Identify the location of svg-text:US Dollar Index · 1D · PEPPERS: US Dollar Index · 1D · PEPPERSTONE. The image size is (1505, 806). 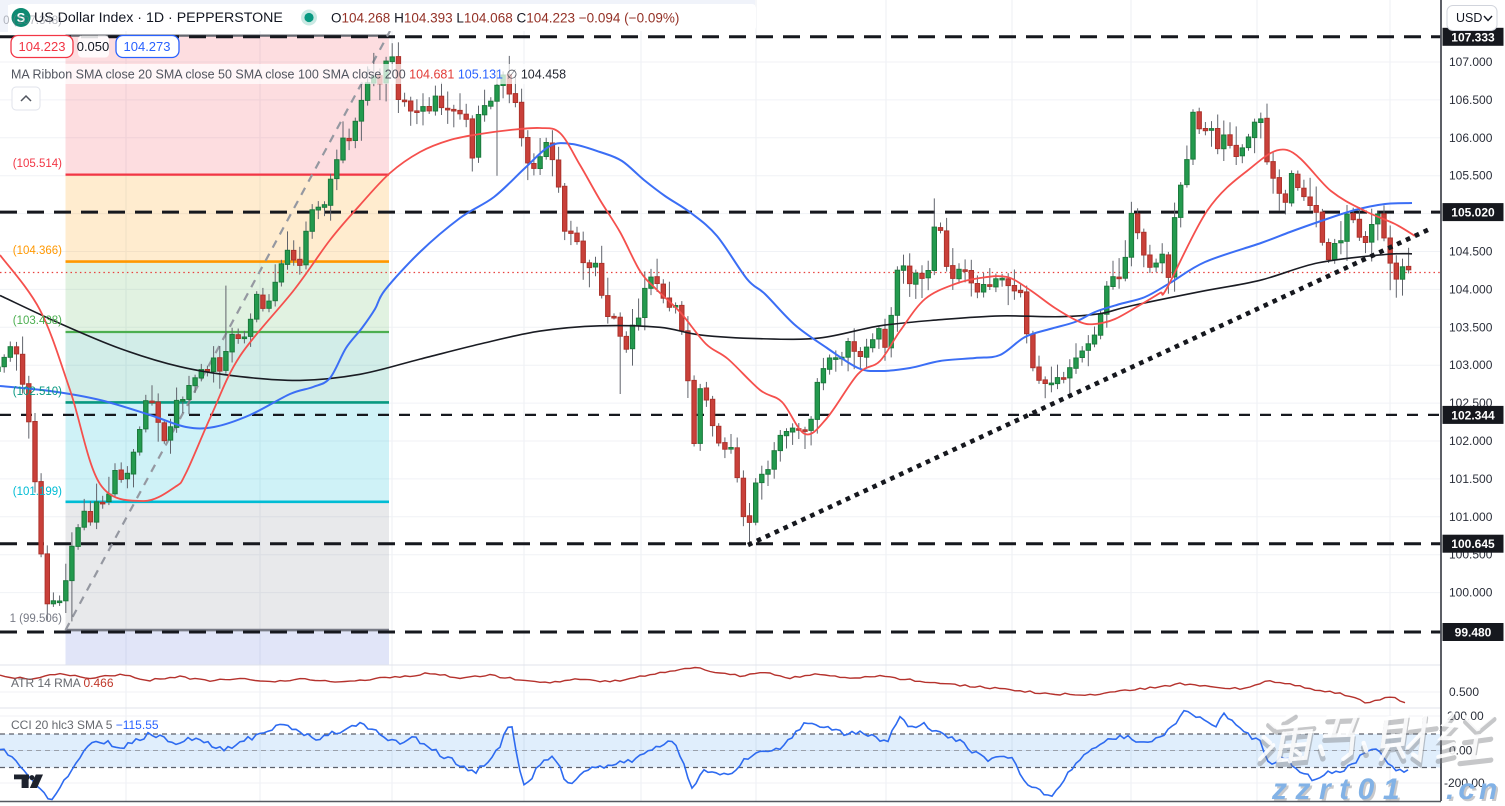
(158, 18).